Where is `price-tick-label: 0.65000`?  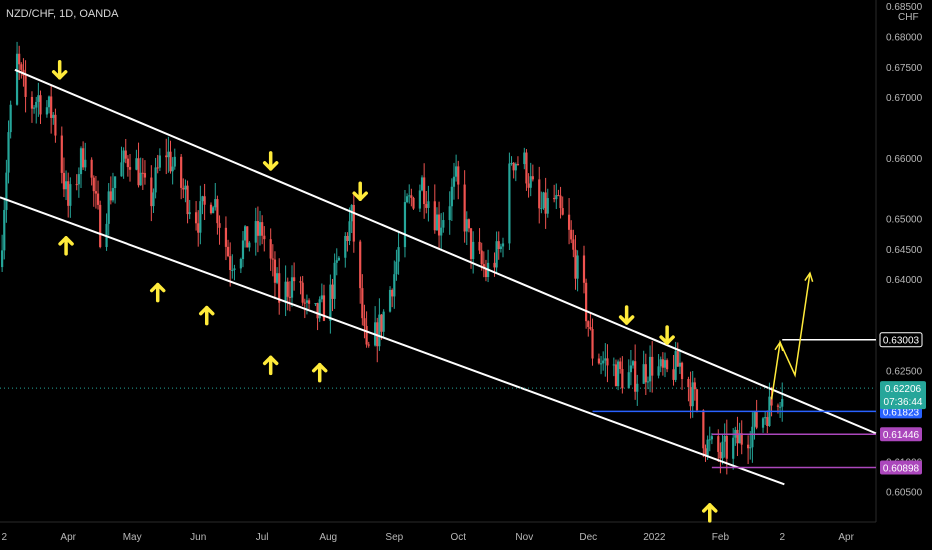
price-tick-label: 0.65000 is located at coordinates (904, 220).